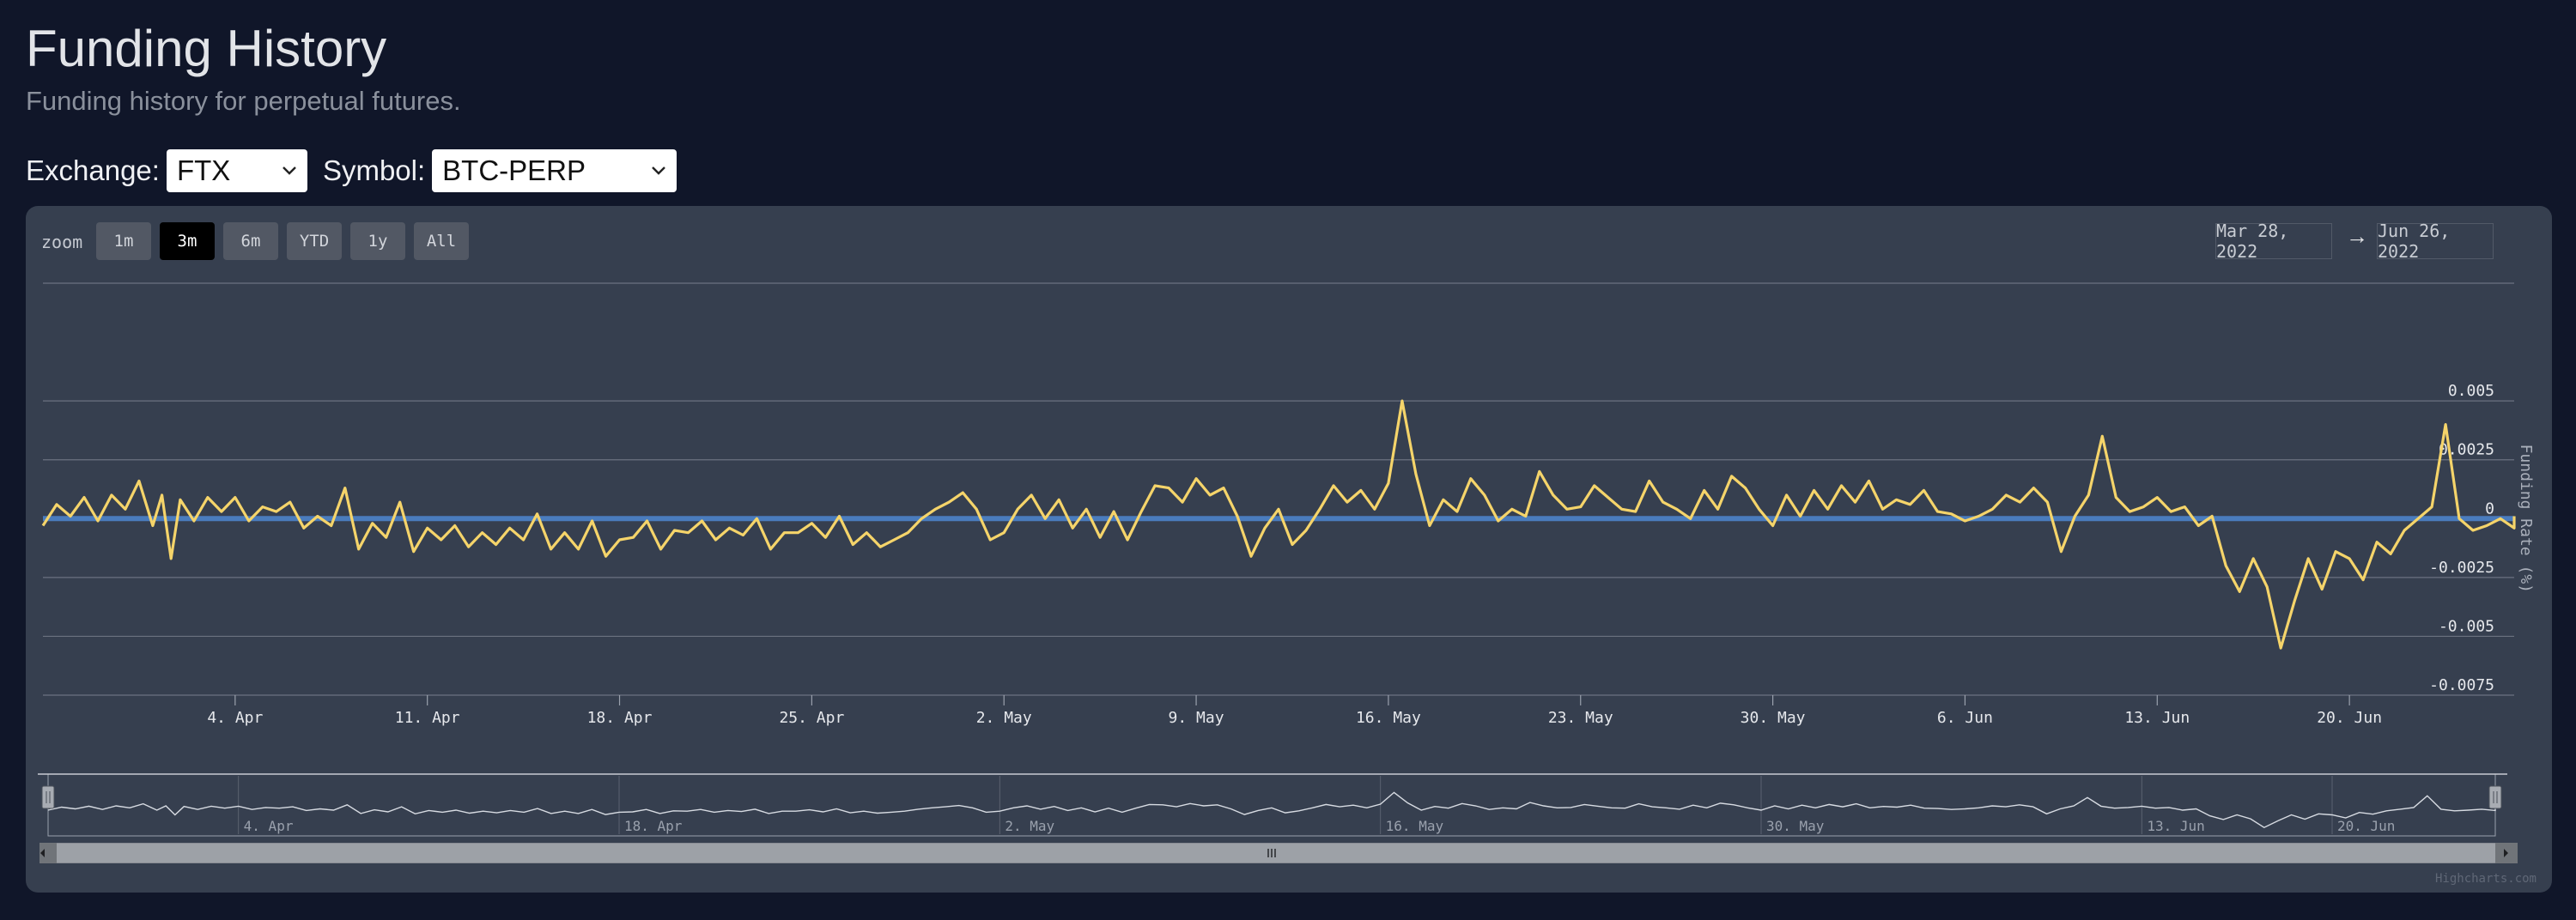 The height and width of the screenshot is (920, 2576). I want to click on chart-credits: Highcharts.com, so click(2485, 879).